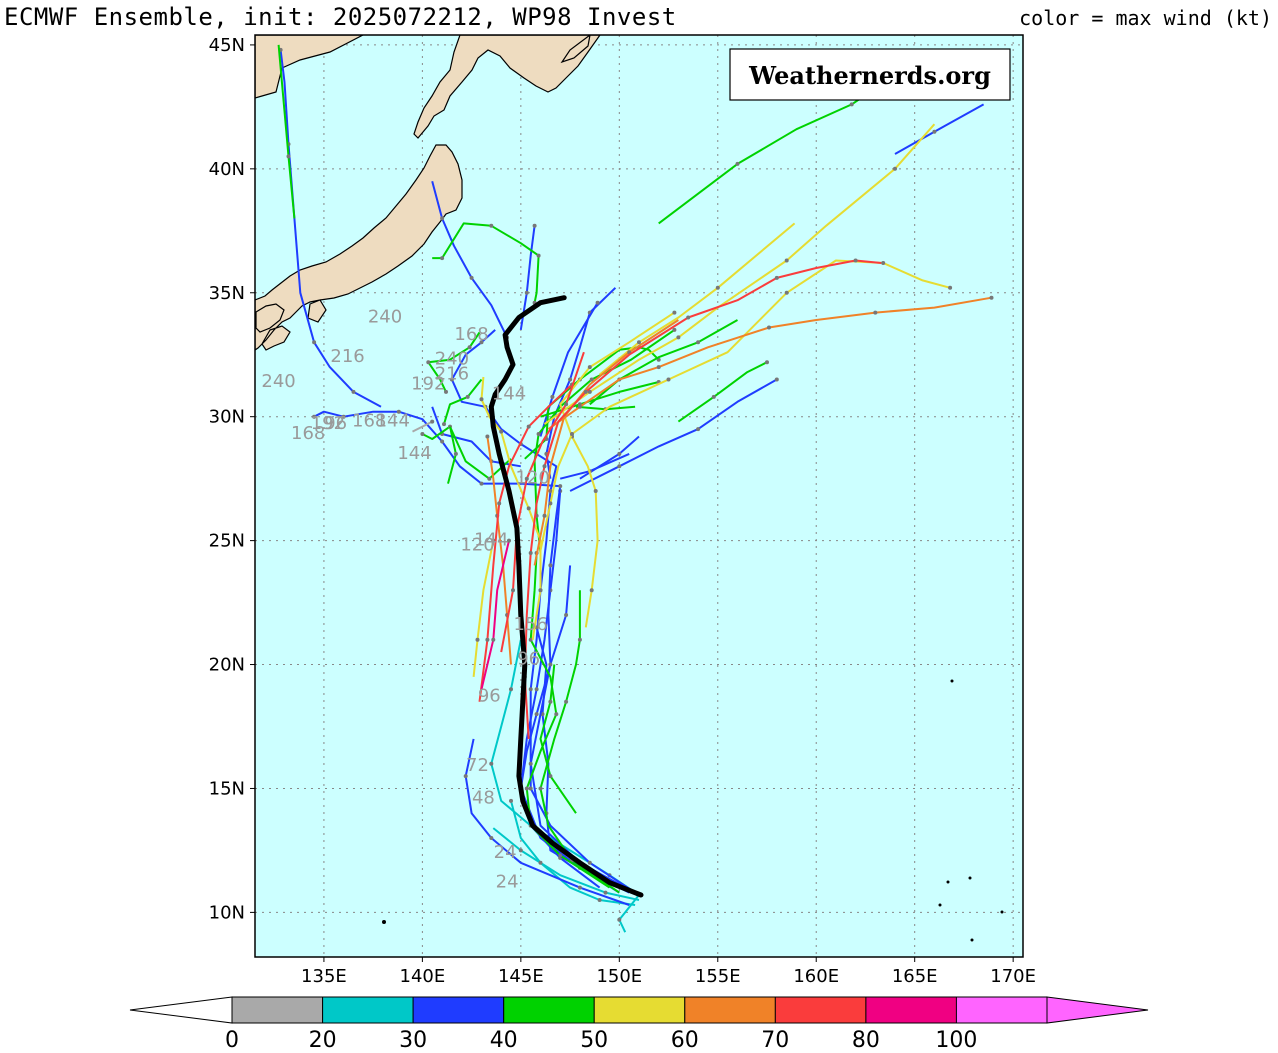 The width and height of the screenshot is (1278, 1053). I want to click on colorbar-label: 80, so click(866, 1040).